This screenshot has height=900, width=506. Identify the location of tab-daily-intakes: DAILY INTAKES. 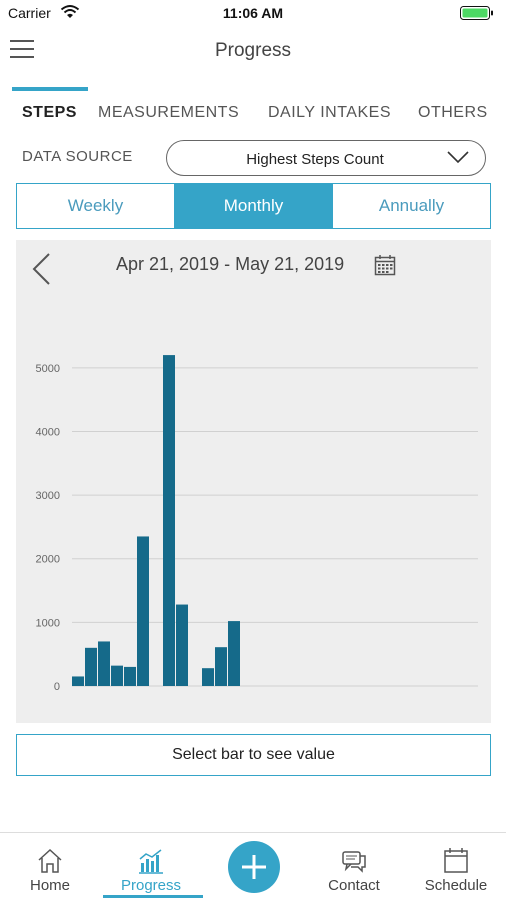
(329, 112).